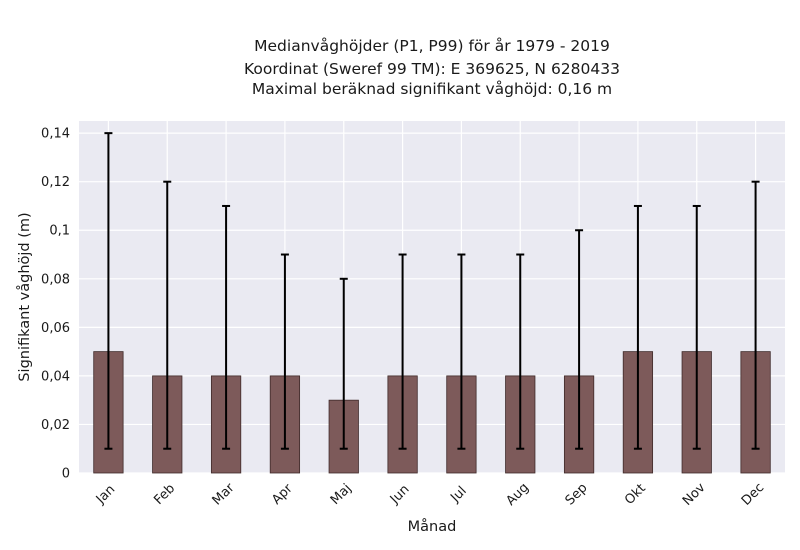 The width and height of the screenshot is (800, 550). I want to click on x-tick-label: Apr, so click(282, 494).